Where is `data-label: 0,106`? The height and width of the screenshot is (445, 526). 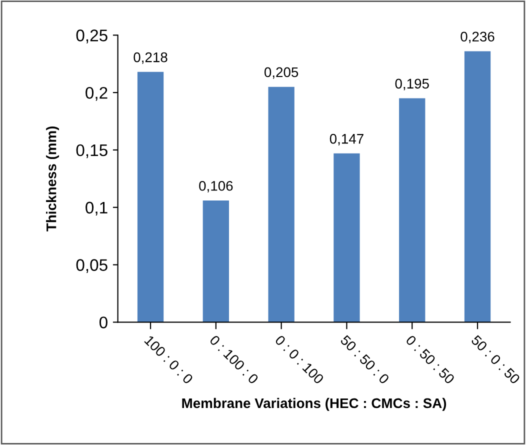
data-label: 0,106 is located at coordinates (216, 186).